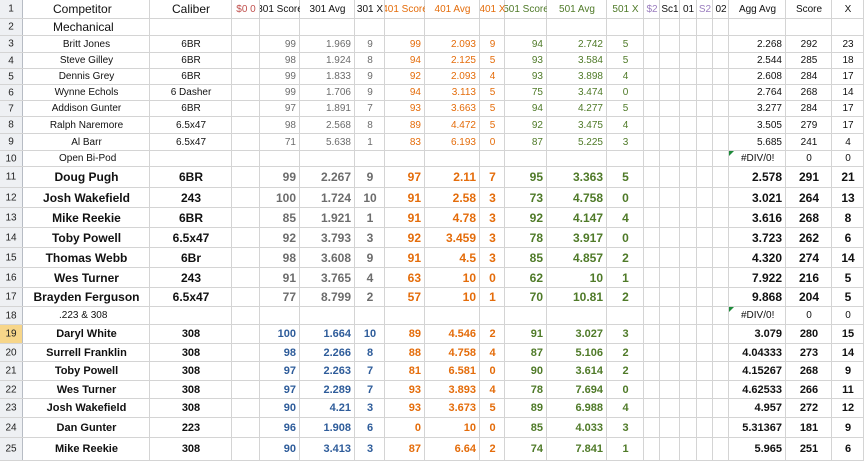  What do you see at coordinates (191, 297) in the screenshot?
I see `cell-cal: 6.5x47` at bounding box center [191, 297].